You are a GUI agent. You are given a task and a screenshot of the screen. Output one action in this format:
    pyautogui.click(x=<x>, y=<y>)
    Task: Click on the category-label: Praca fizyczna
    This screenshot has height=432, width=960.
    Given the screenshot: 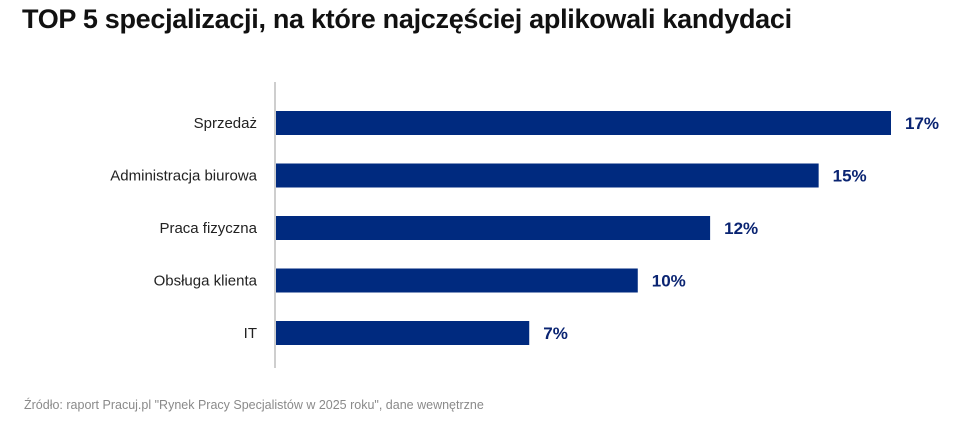 What is the action you would take?
    pyautogui.click(x=208, y=228)
    